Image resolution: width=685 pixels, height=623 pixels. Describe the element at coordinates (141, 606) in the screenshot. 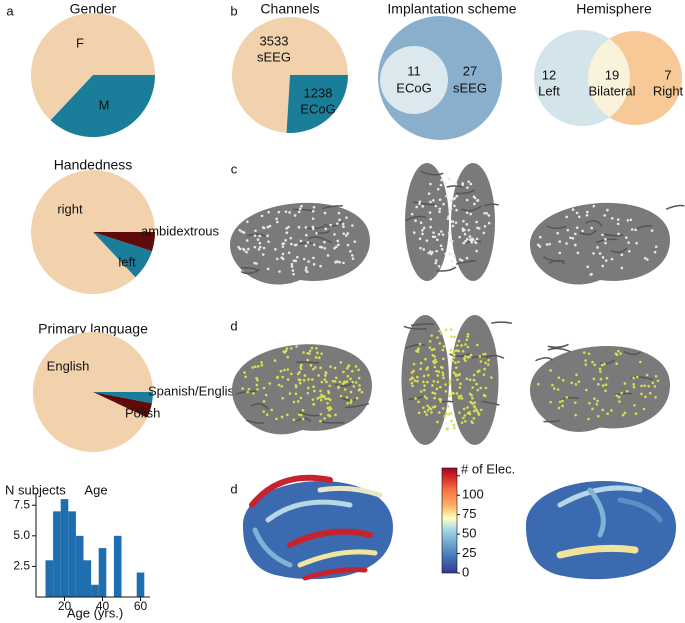

I see `x-tick-label: 60` at that location.